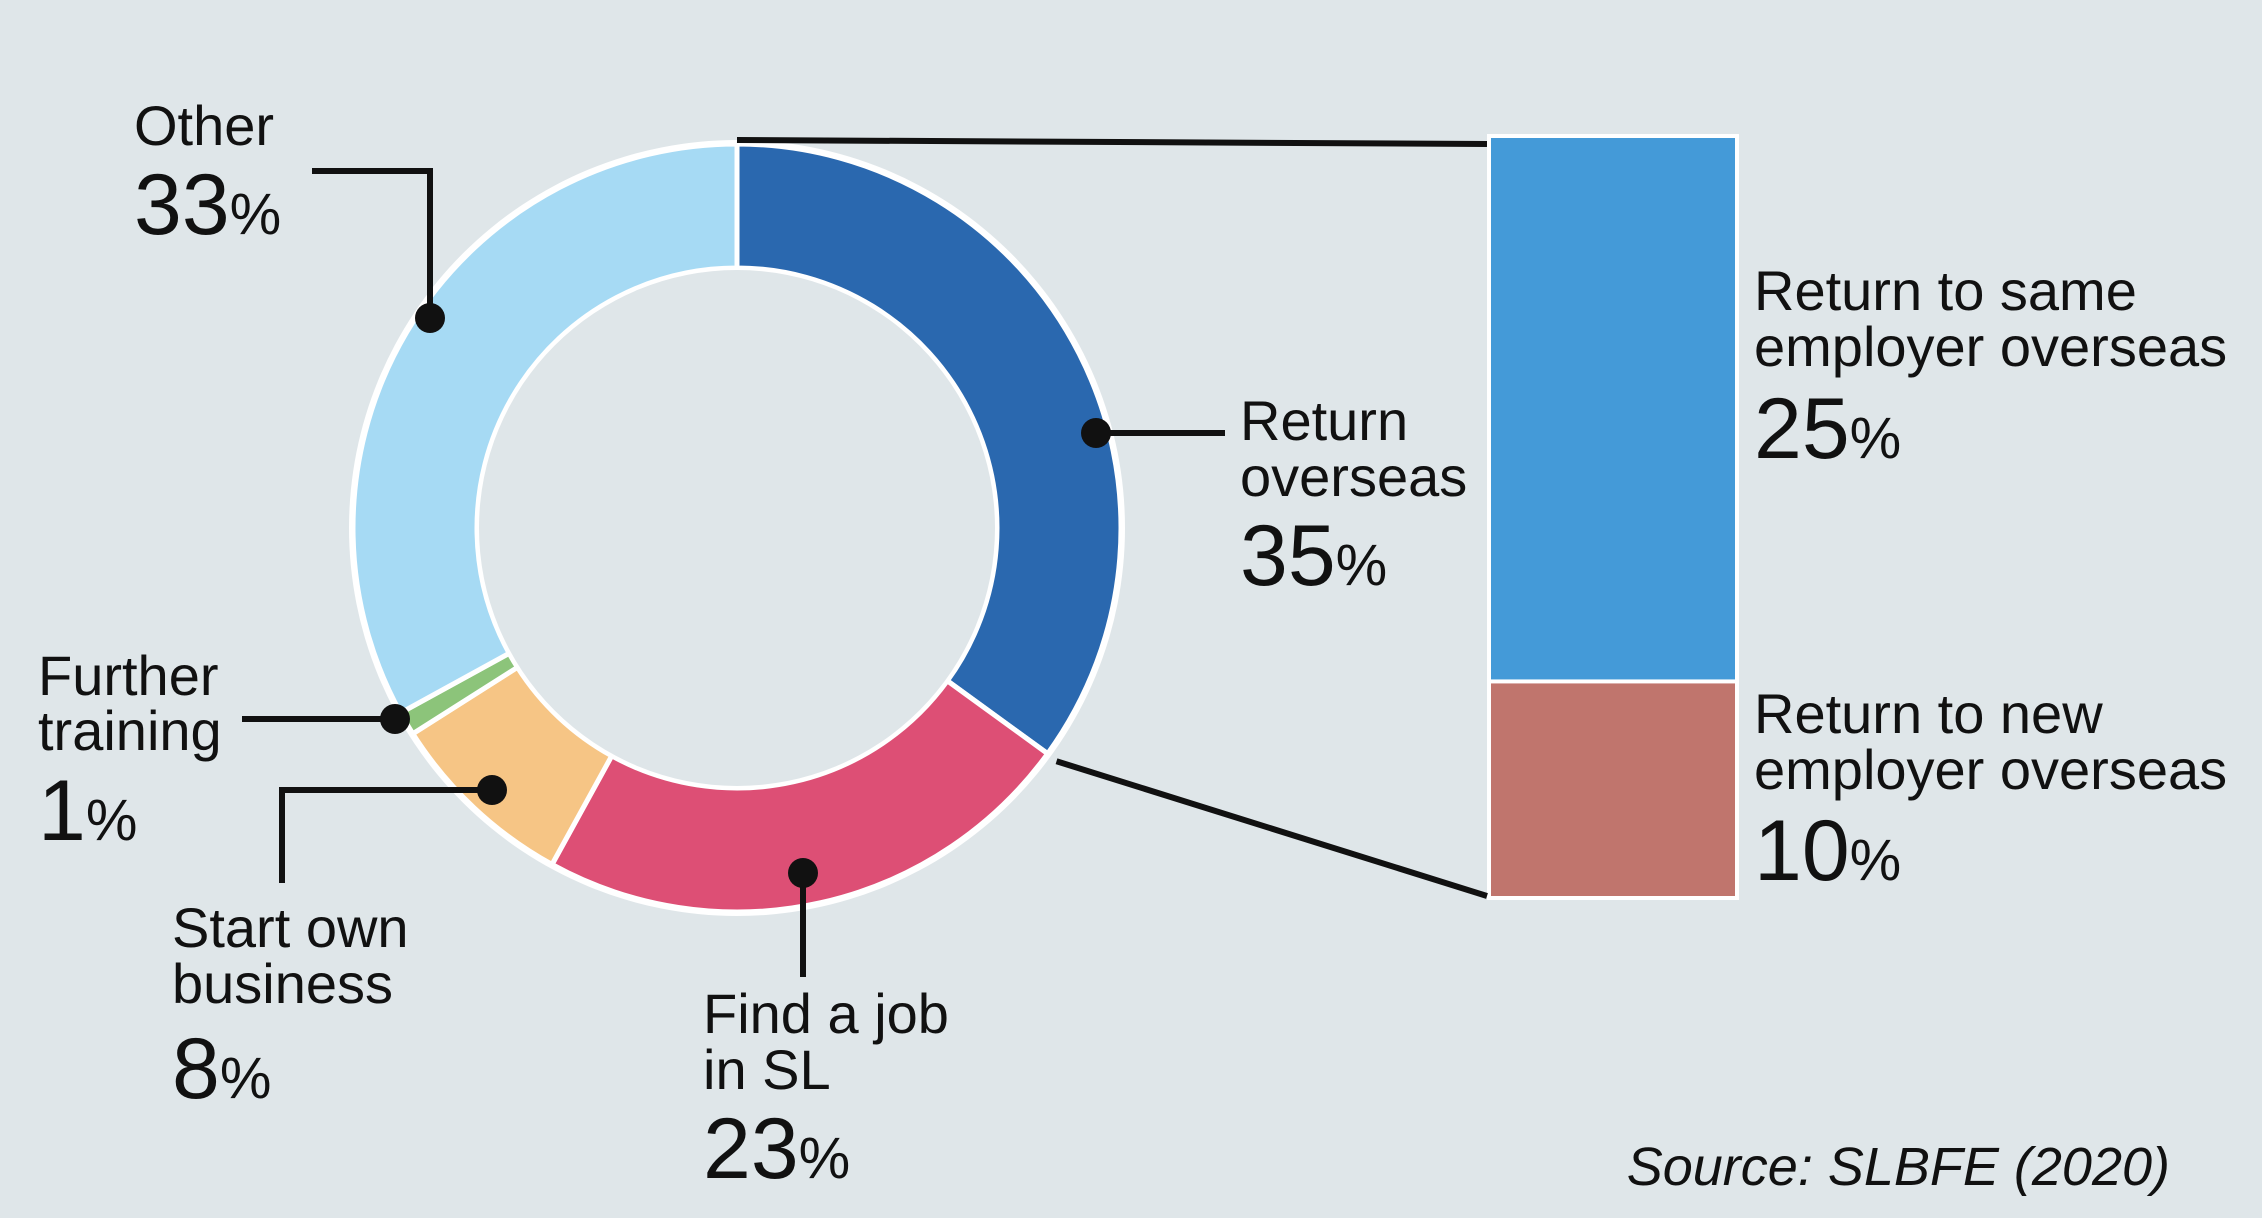 The width and height of the screenshot is (2262, 1218). What do you see at coordinates (282, 983) in the screenshot?
I see `label-start-business-line2: business` at bounding box center [282, 983].